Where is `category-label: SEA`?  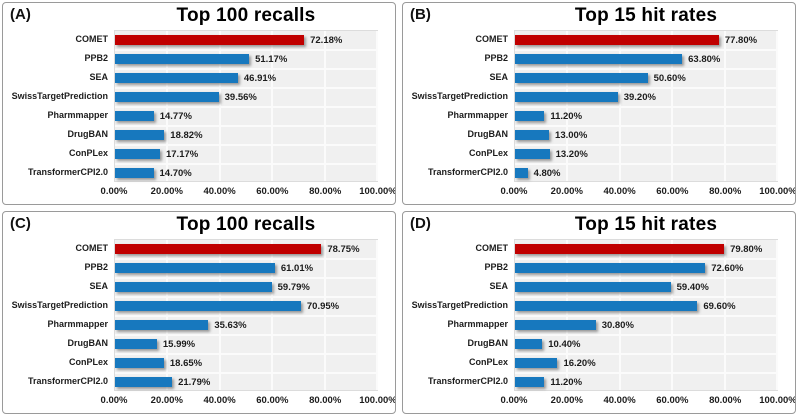 category-label: SEA is located at coordinates (98, 77).